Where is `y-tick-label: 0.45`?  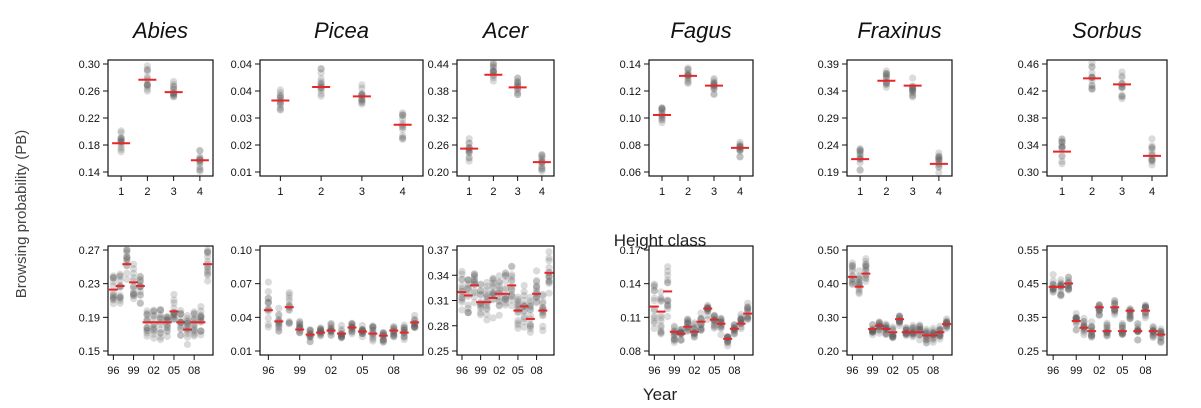 y-tick-label: 0.45 is located at coordinates (1028, 285).